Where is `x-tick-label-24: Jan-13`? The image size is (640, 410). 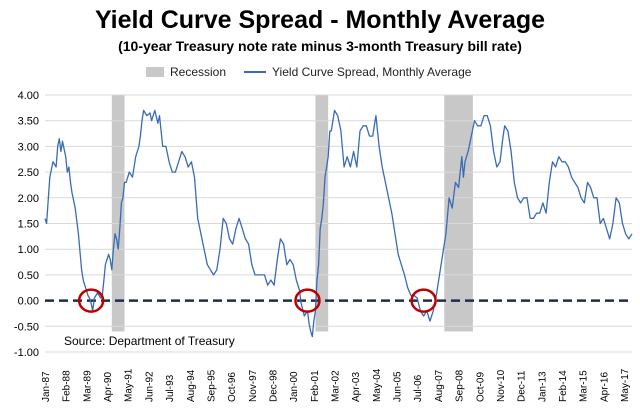 x-tick-label-24: Jan-13 is located at coordinates (542, 386).